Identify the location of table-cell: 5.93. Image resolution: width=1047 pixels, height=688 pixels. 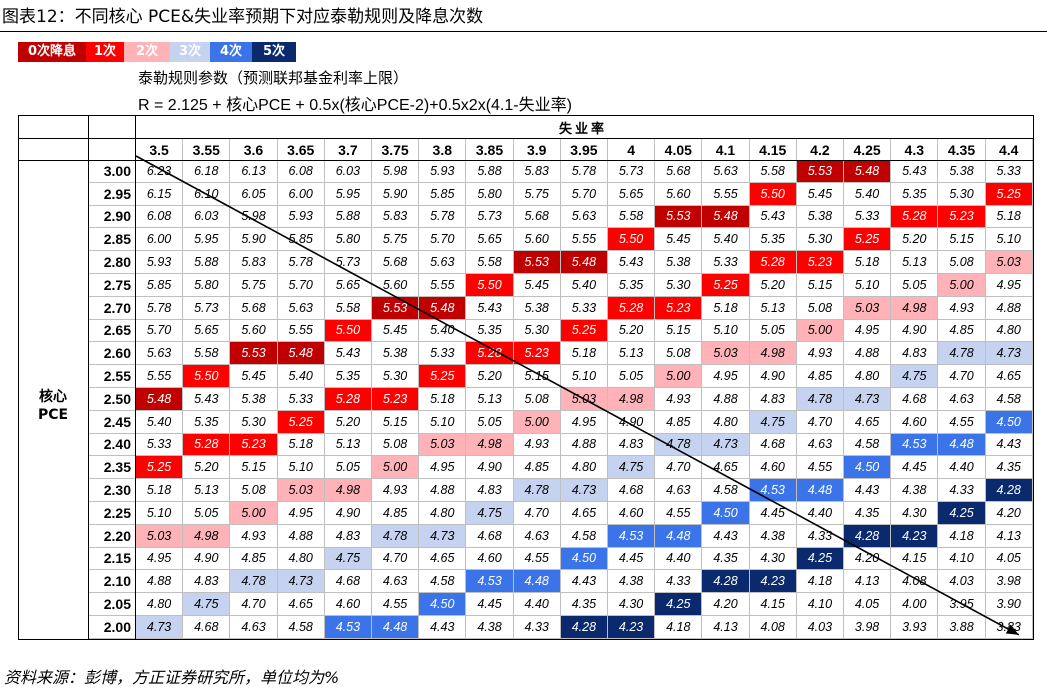
(160, 262).